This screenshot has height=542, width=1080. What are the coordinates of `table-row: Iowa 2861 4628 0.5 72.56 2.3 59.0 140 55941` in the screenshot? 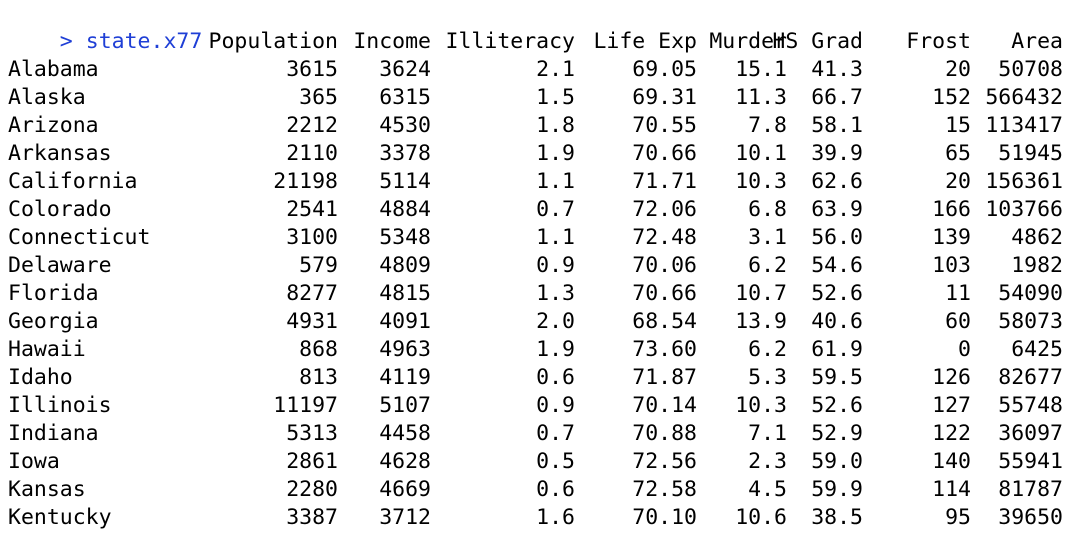 It's located at (541, 462).